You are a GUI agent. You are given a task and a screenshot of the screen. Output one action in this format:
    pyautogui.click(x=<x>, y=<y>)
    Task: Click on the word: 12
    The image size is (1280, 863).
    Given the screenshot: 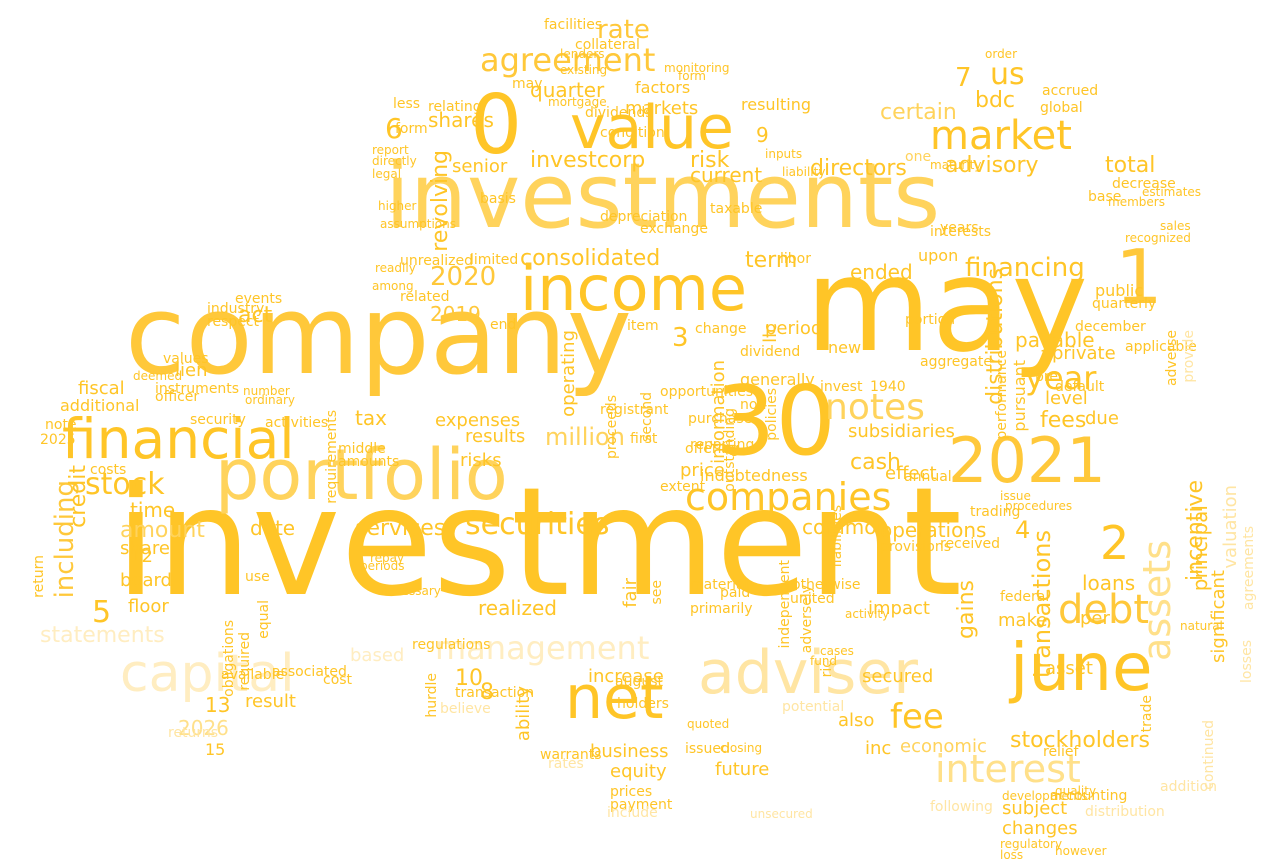 What is the action you would take?
    pyautogui.click(x=141, y=556)
    